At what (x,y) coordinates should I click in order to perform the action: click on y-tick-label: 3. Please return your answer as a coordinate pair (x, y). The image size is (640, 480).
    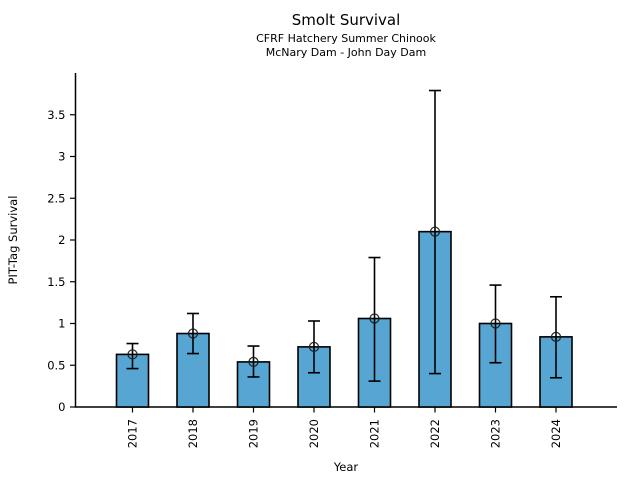
    Looking at the image, I should click on (61, 157).